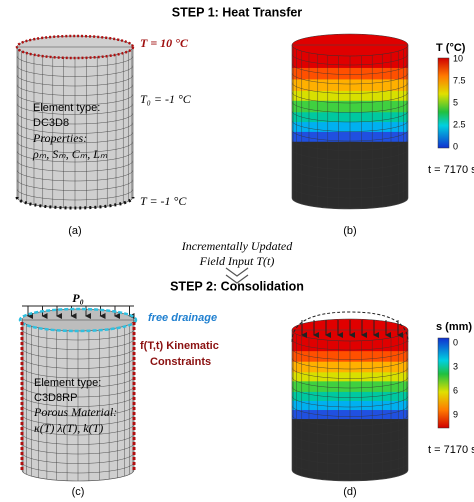 Image resolution: width=474 pixels, height=502 pixels. What do you see at coordinates (78, 492) in the screenshot?
I see `panel-label: (c)` at bounding box center [78, 492].